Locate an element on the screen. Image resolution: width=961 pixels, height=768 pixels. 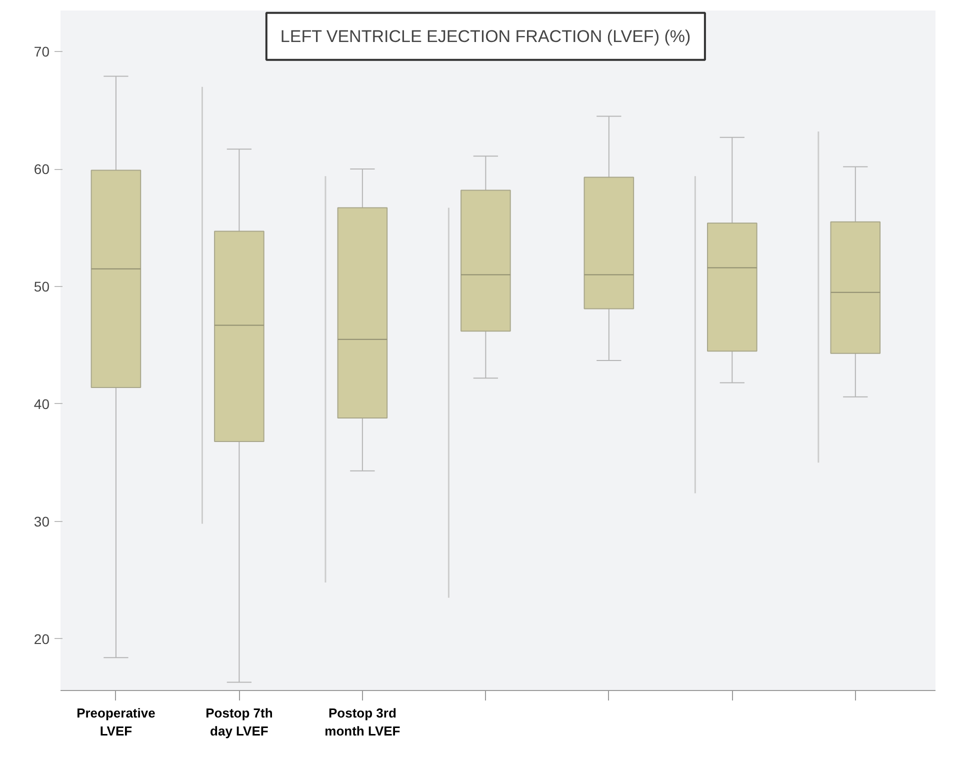
y-tick-label: 70 is located at coordinates (42, 52).